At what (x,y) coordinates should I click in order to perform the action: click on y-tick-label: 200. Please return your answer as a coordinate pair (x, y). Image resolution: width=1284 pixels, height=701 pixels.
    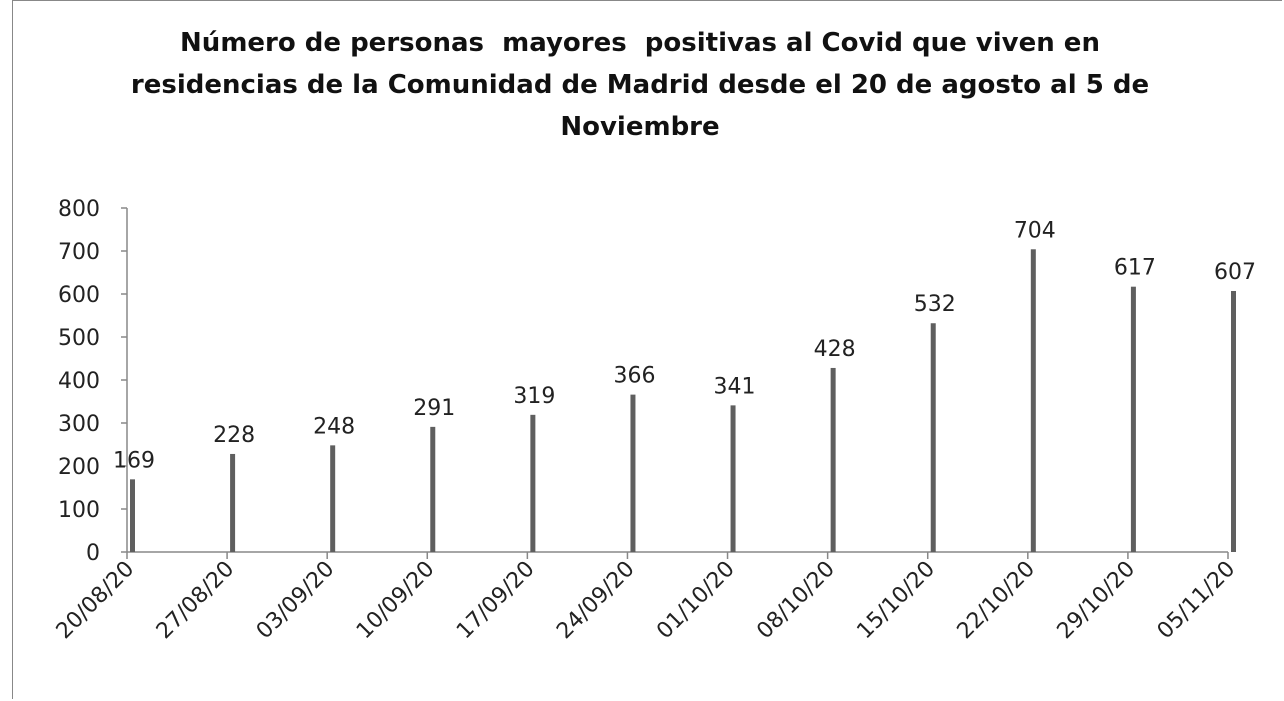
    Looking at the image, I should click on (79, 467).